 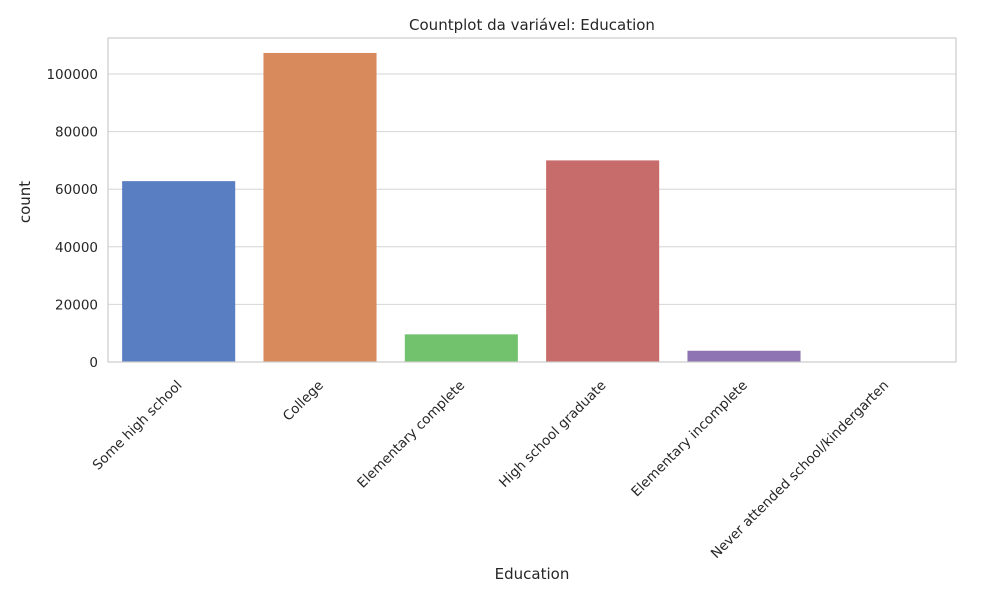 I want to click on x-tick-label: Never attended school/kindergarten, so click(x=800, y=470).